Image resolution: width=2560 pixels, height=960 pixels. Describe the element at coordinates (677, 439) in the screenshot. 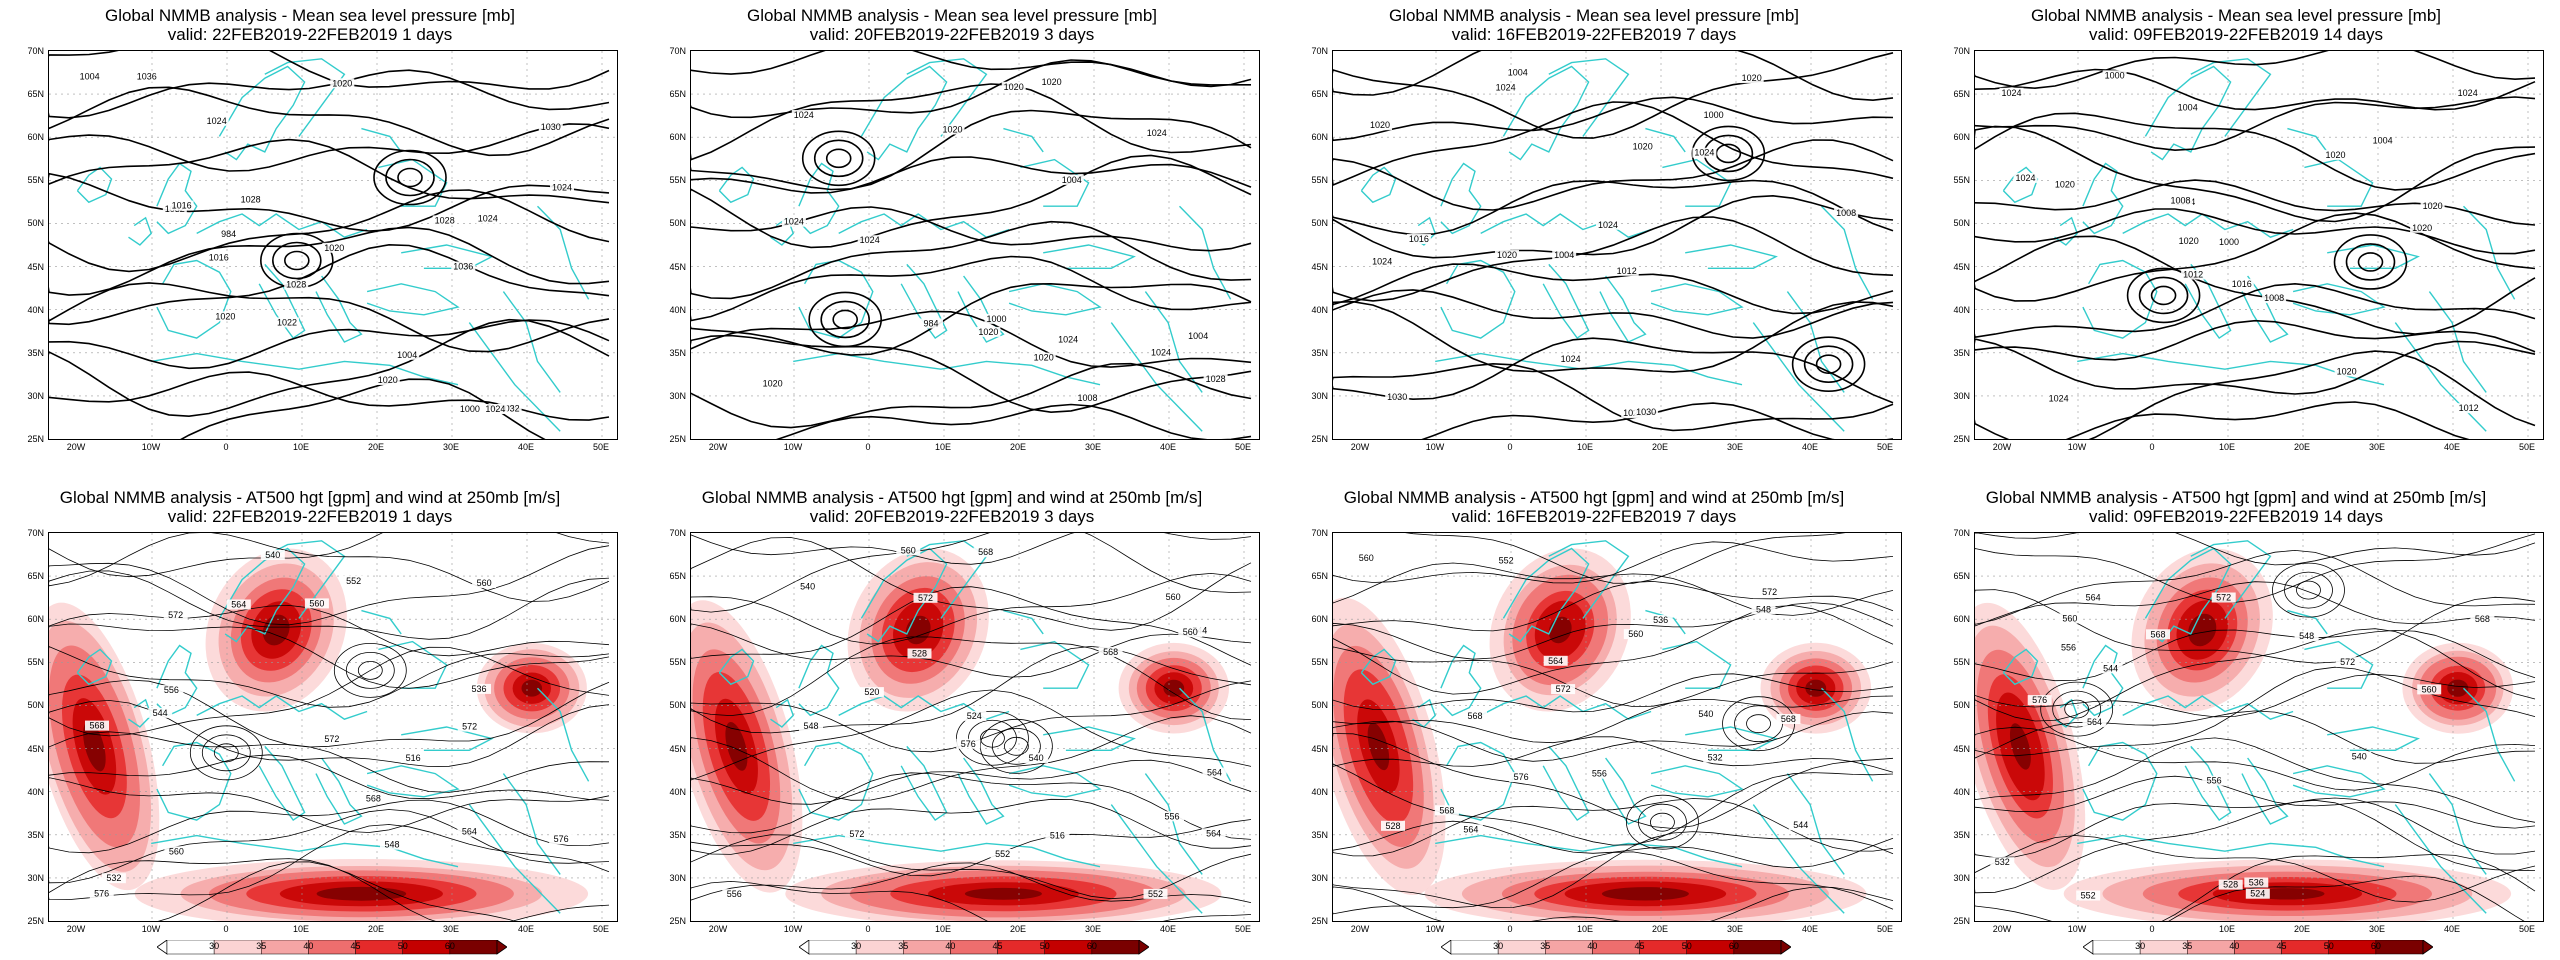

I see `lat-label: 25N` at that location.